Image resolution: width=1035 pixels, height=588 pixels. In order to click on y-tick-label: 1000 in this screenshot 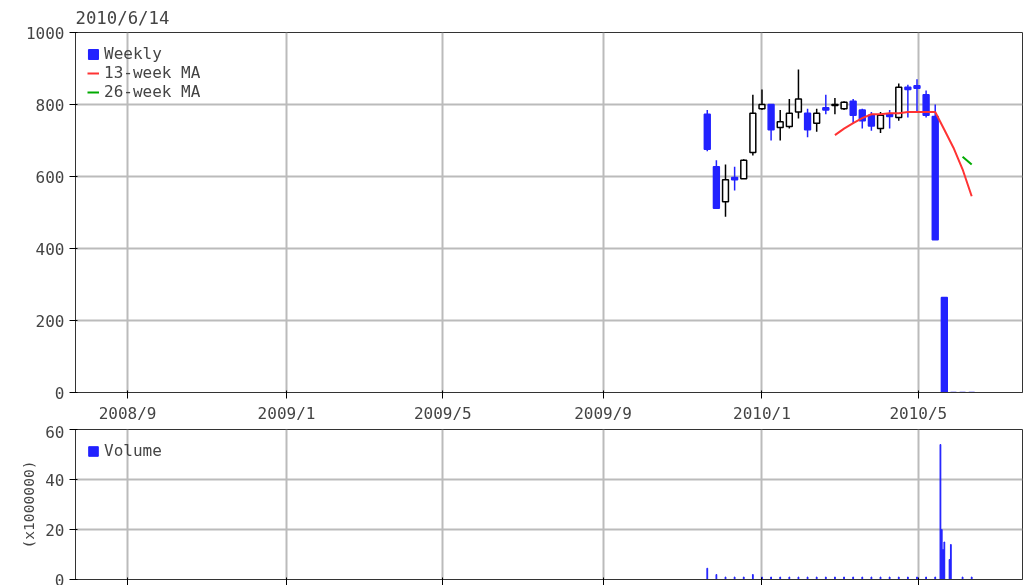, I will do `click(45, 33)`.